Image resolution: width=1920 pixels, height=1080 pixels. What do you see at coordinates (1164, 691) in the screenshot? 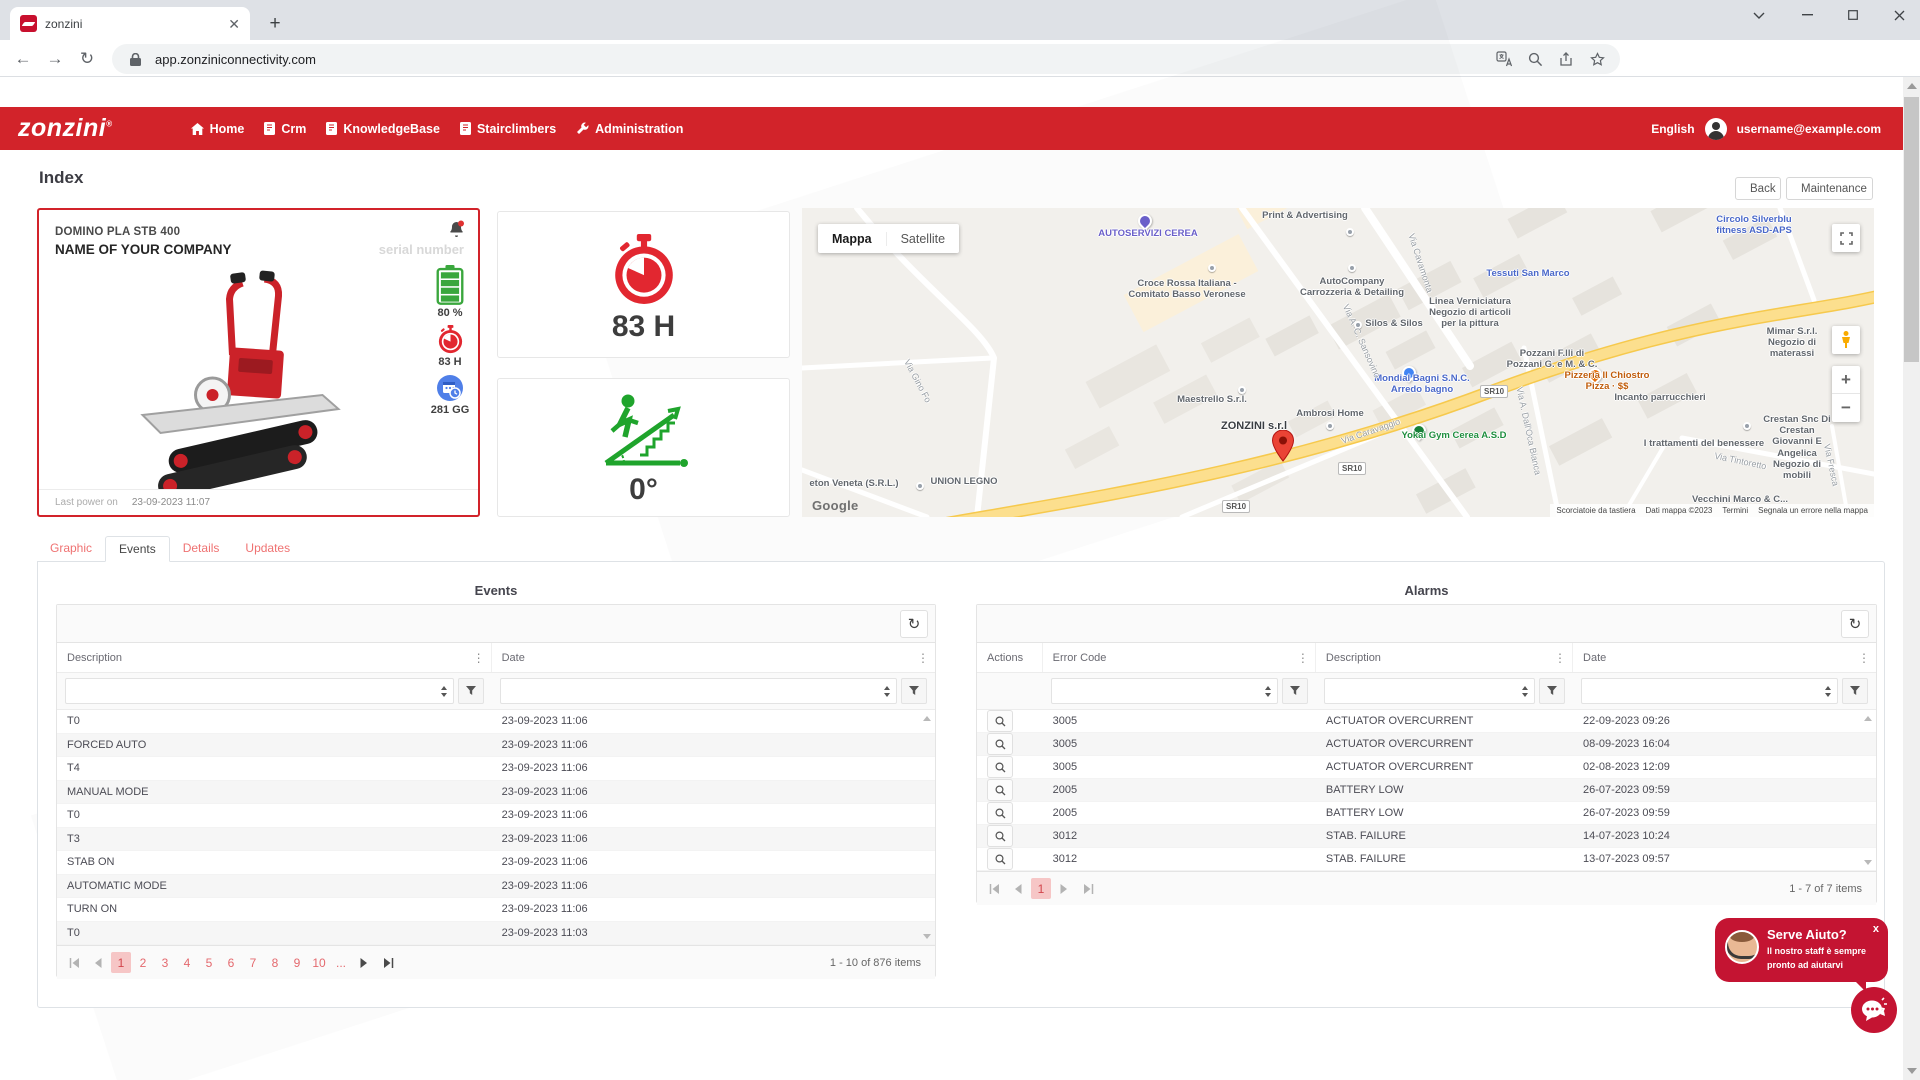
I see `code-filter-input` at bounding box center [1164, 691].